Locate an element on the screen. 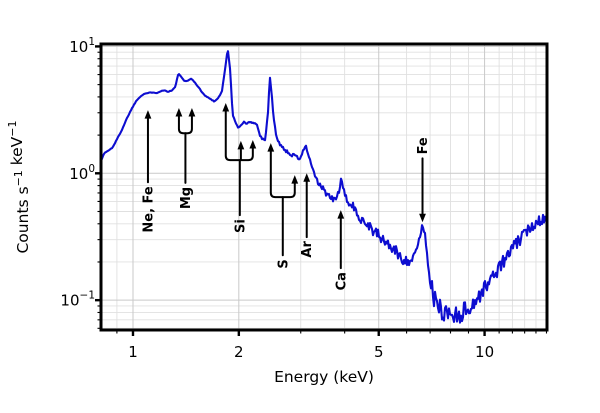 Image resolution: width=600 pixels, height=413 pixels. annotation-label: Mg is located at coordinates (186, 198).